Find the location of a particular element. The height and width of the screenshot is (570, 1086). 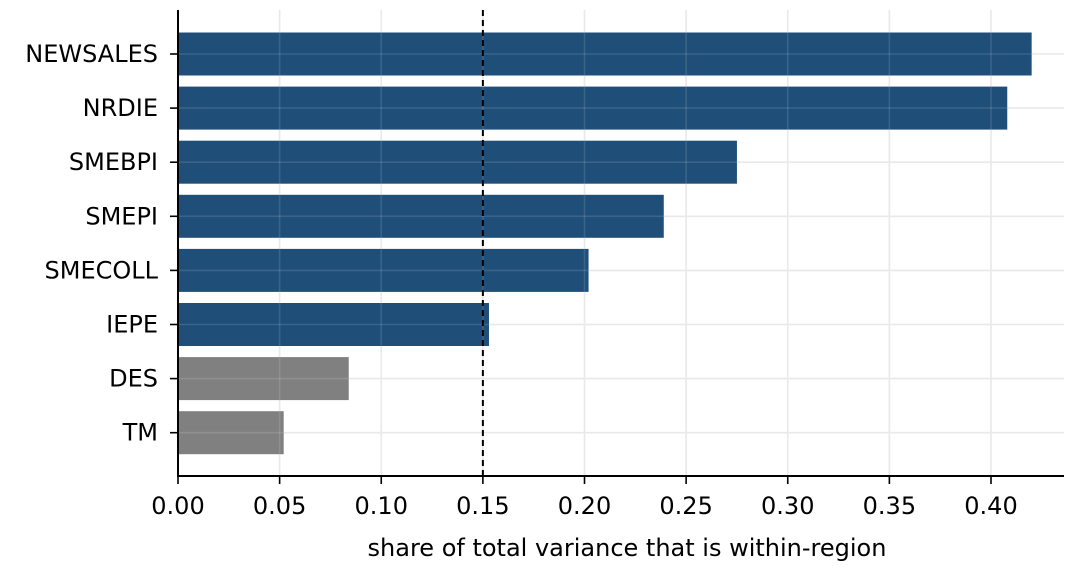

y-tick-label: IEPE is located at coordinates (132, 325).